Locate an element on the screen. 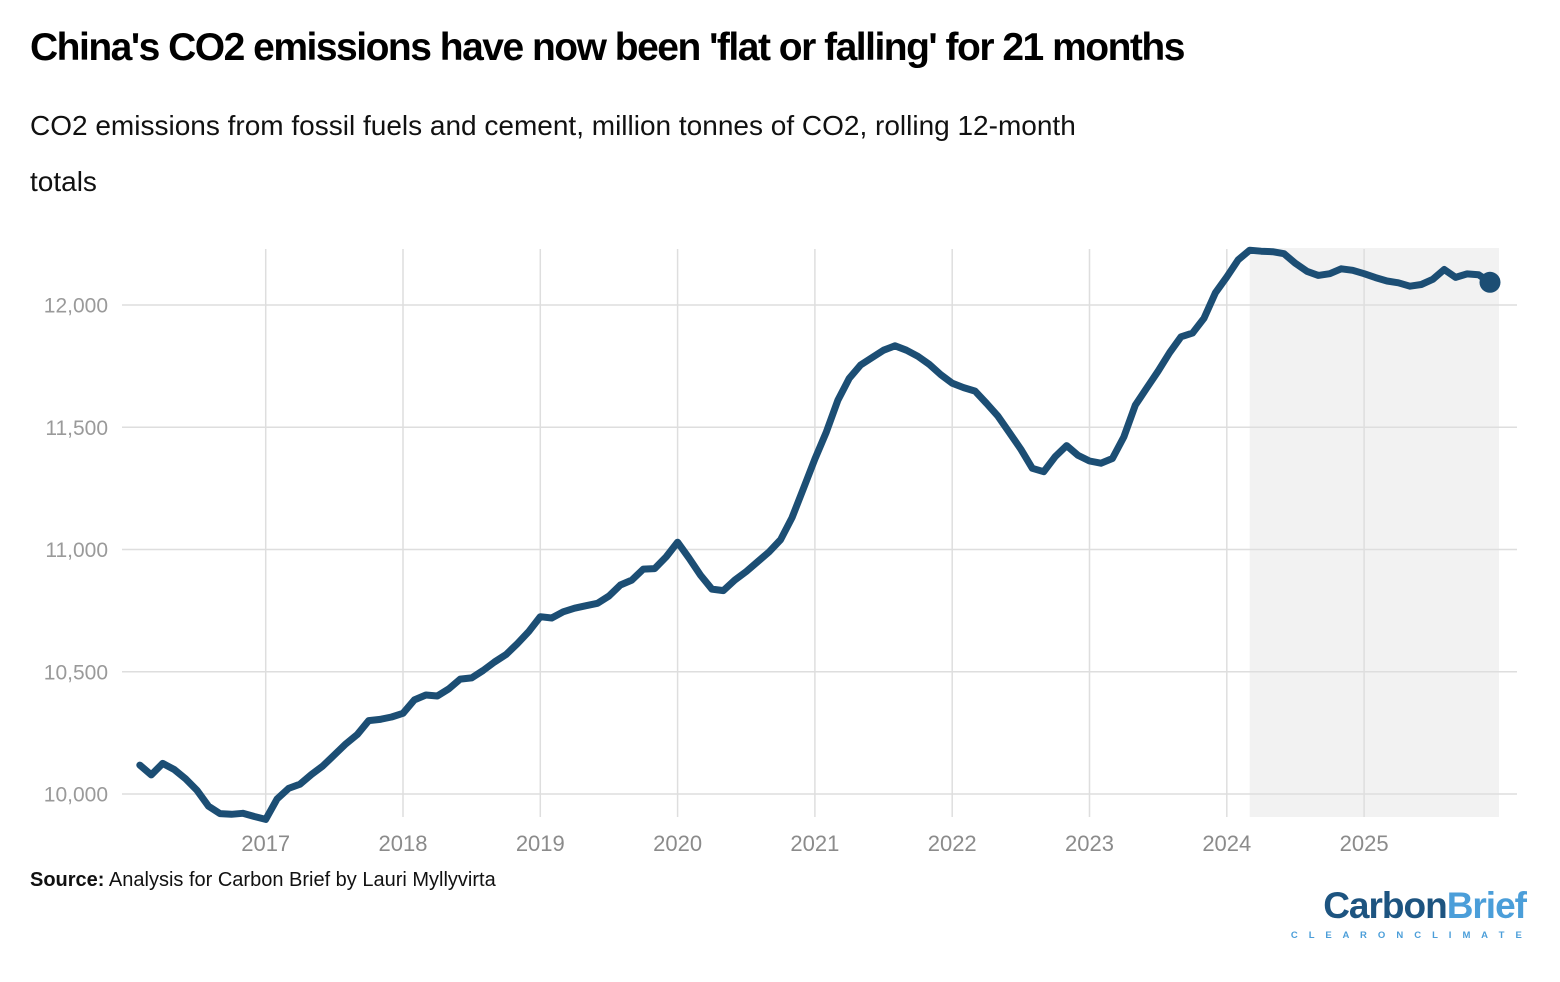 This screenshot has width=1560, height=982. x-axis-tick-label: 2020 is located at coordinates (677, 843).